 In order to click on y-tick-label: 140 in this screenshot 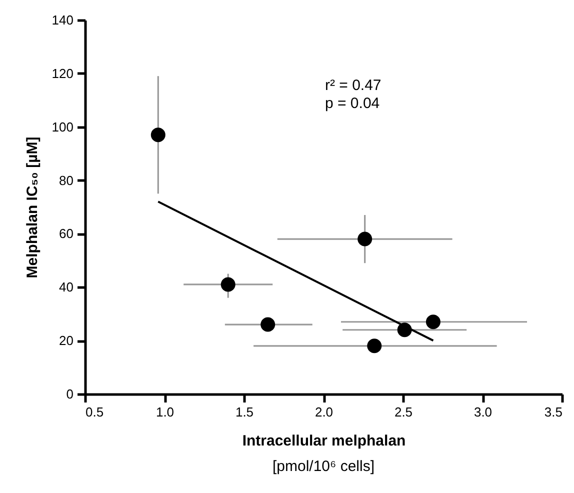, I will do `click(63, 20)`.